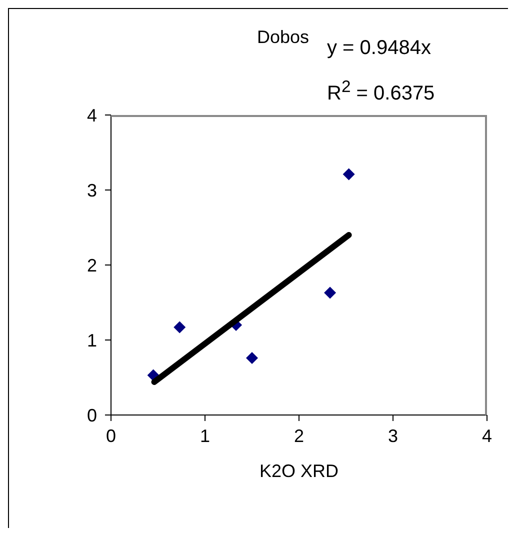 The image size is (515, 537). What do you see at coordinates (91, 415) in the screenshot?
I see `y-tick-label: 0` at bounding box center [91, 415].